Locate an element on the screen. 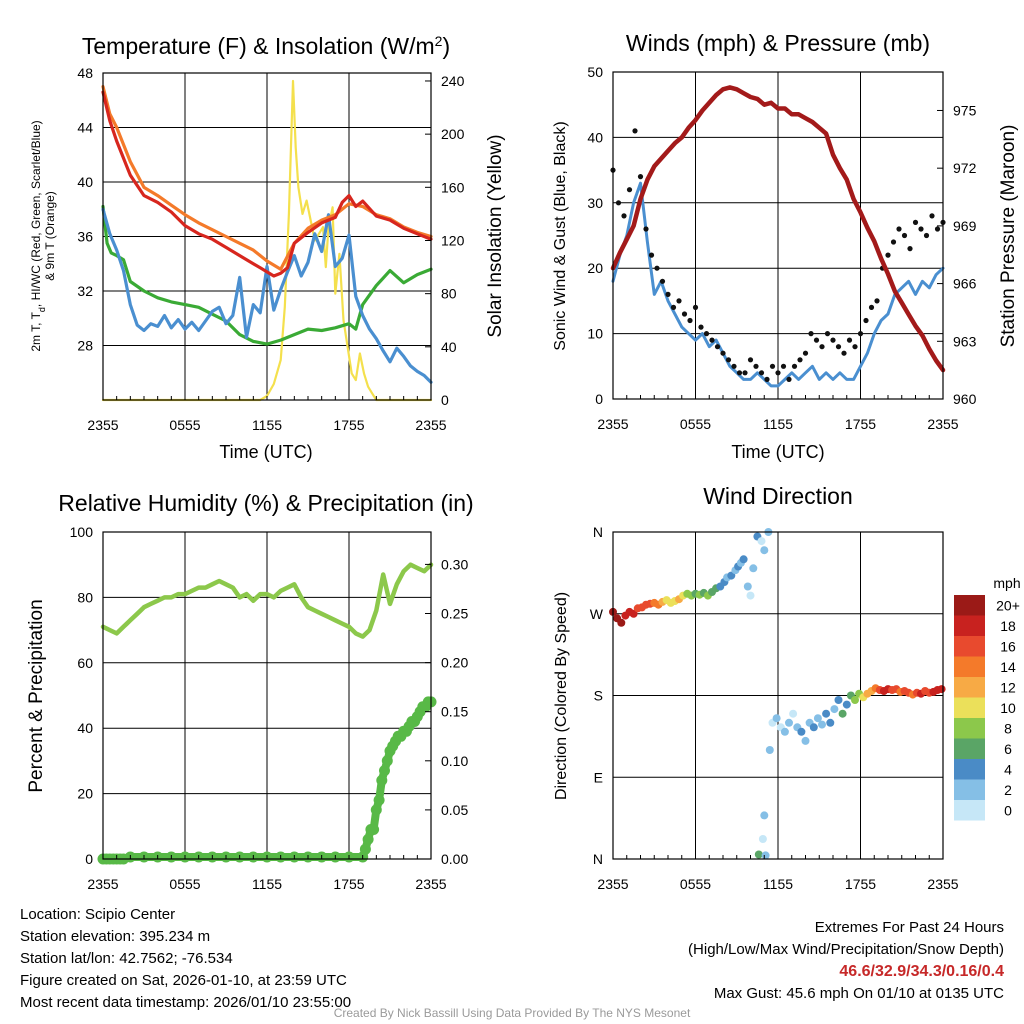 Image resolution: width=1024 pixels, height=1024 pixels. y-left-tick-label: 44 is located at coordinates (85, 128).